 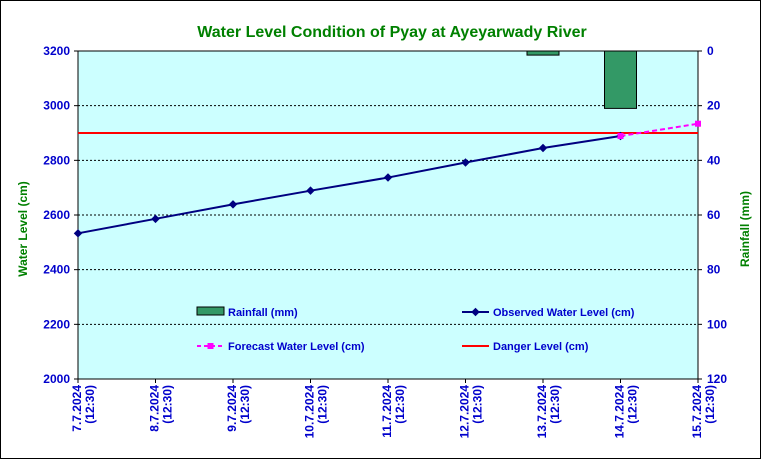 I want to click on x-tick-label-date: 14.7.2024, so click(x=620, y=412).